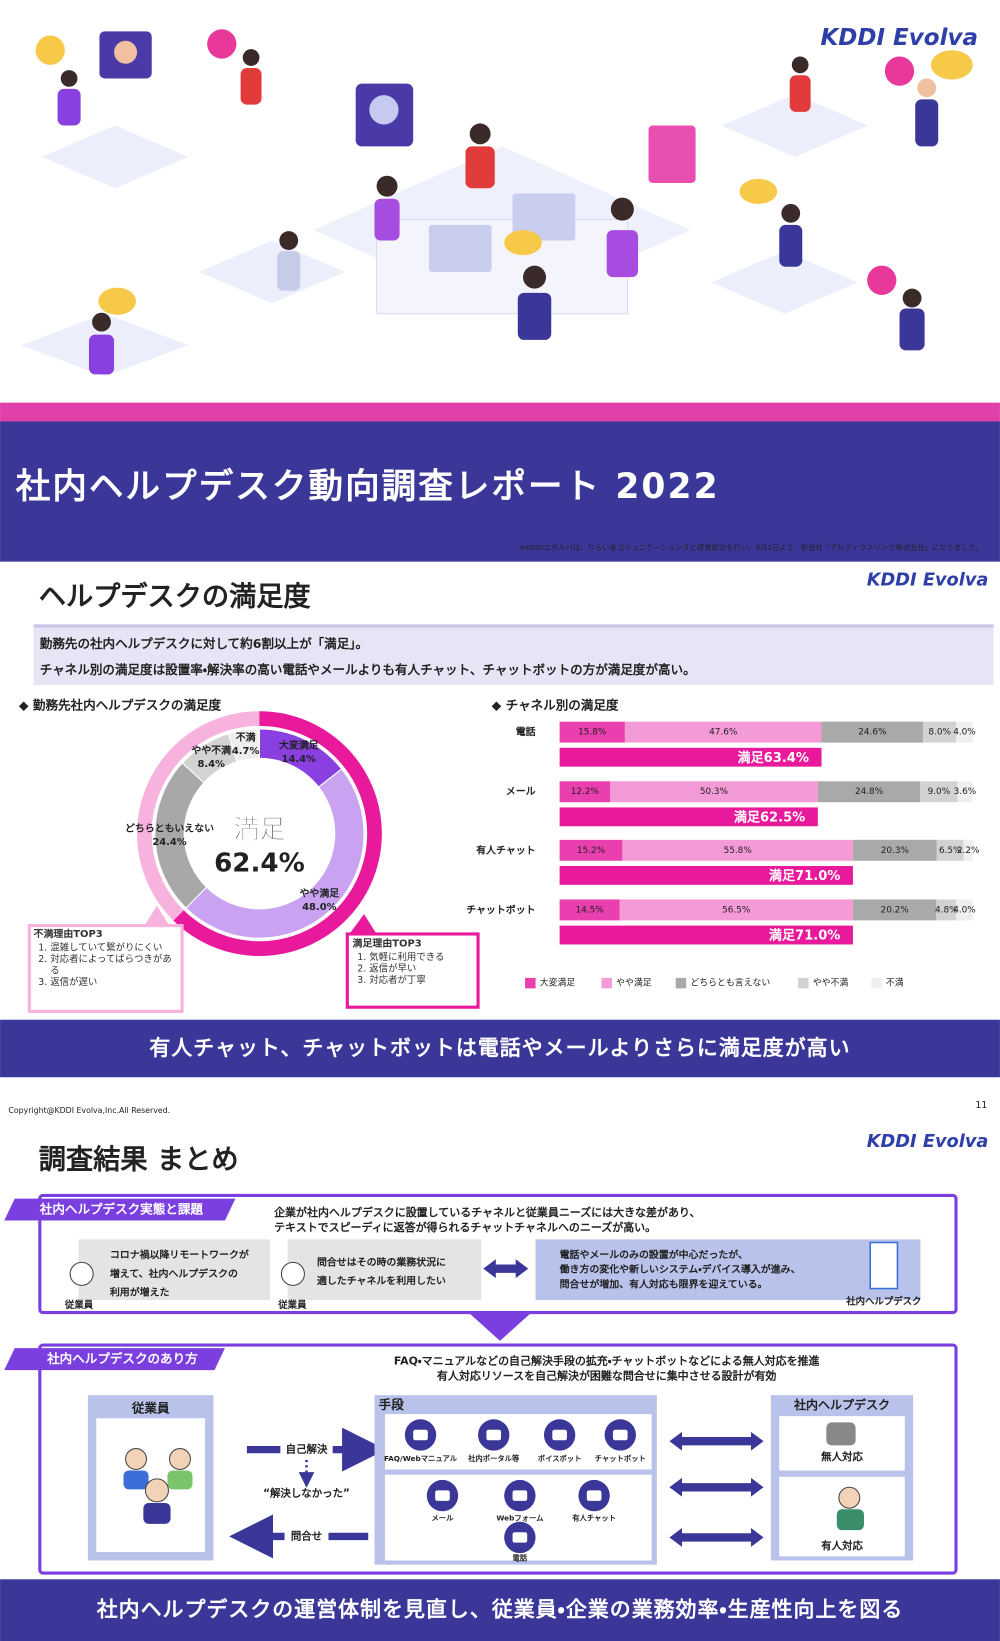  Describe the element at coordinates (115, 949) in the screenshot. I see `reason: 混雑していて繋がりにくい` at that location.